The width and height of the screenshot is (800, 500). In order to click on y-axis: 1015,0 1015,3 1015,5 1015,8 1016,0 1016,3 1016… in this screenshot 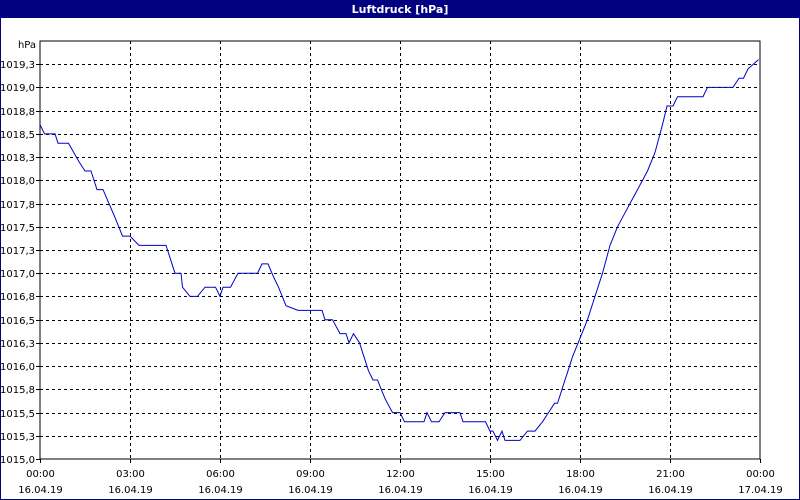, I will do `click(20, 263)`.